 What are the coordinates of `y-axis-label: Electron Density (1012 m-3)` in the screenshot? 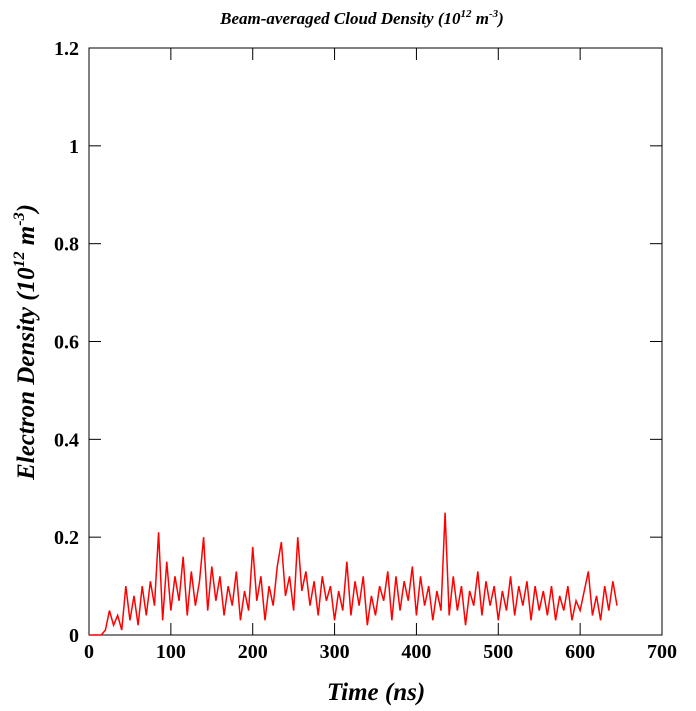 It's located at (25, 342).